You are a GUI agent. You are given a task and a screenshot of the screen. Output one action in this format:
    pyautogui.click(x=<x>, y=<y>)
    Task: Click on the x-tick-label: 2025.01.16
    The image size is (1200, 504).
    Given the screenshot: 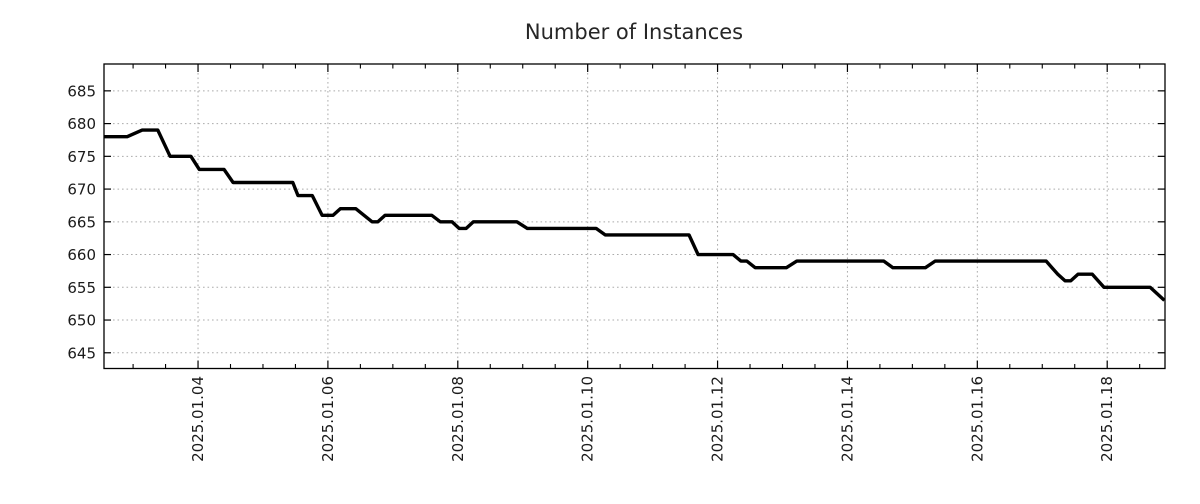 What is the action you would take?
    pyautogui.click(x=977, y=419)
    